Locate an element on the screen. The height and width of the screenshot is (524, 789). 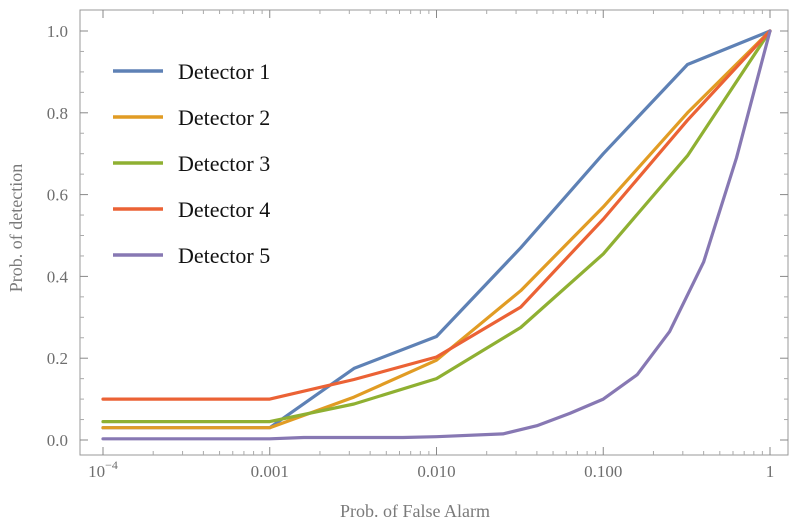
legend-label-detector-4: Detector 4 is located at coordinates (224, 209).